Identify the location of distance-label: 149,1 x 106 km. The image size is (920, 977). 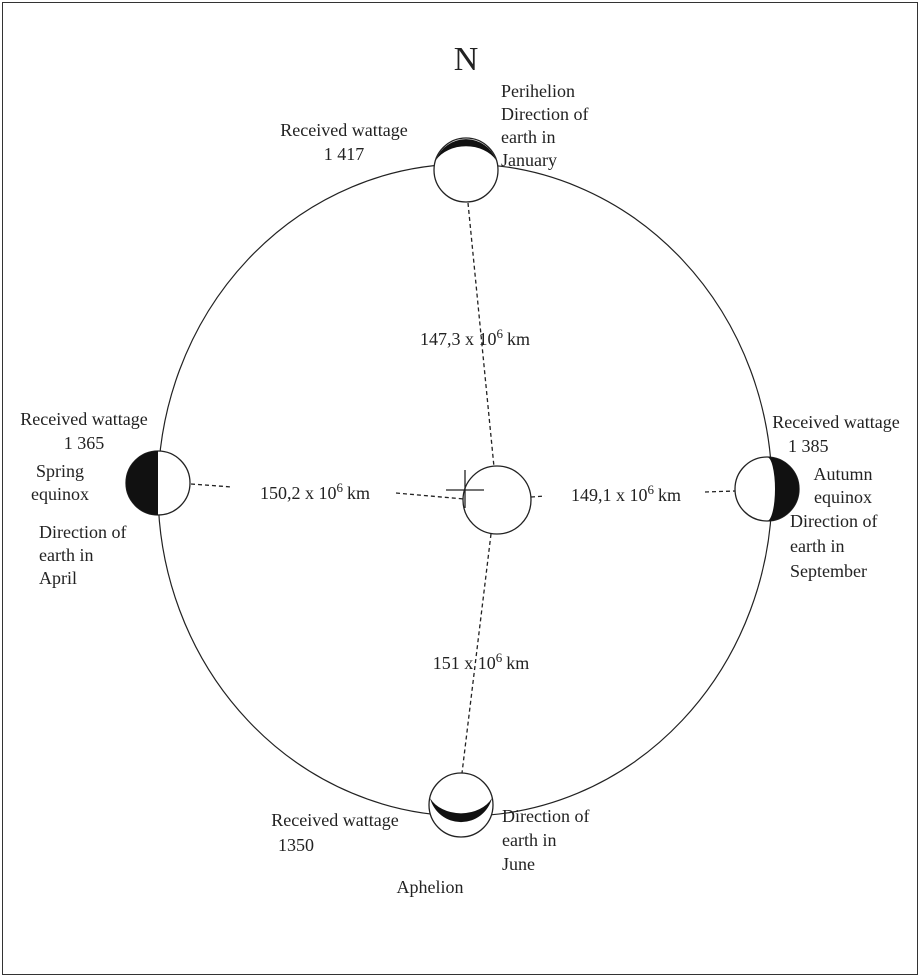
(626, 493).